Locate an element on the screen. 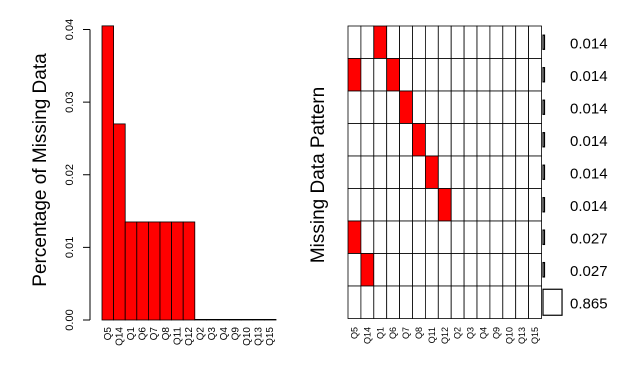  bar-x-tick-label: Q6 is located at coordinates (143, 334).